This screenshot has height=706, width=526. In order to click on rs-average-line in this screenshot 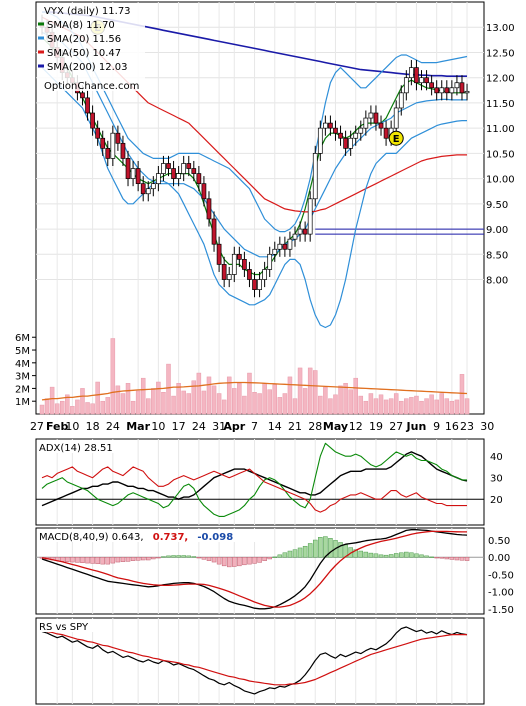, I will do `click(254, 657)`.